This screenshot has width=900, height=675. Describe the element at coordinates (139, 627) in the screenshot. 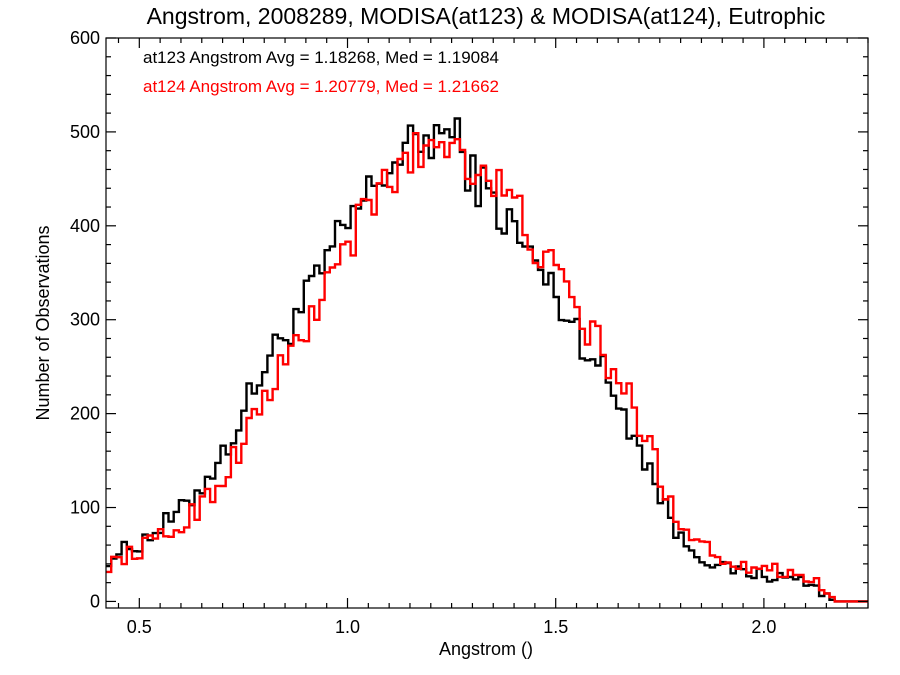

I see `x-tick-label: 0.5` at that location.